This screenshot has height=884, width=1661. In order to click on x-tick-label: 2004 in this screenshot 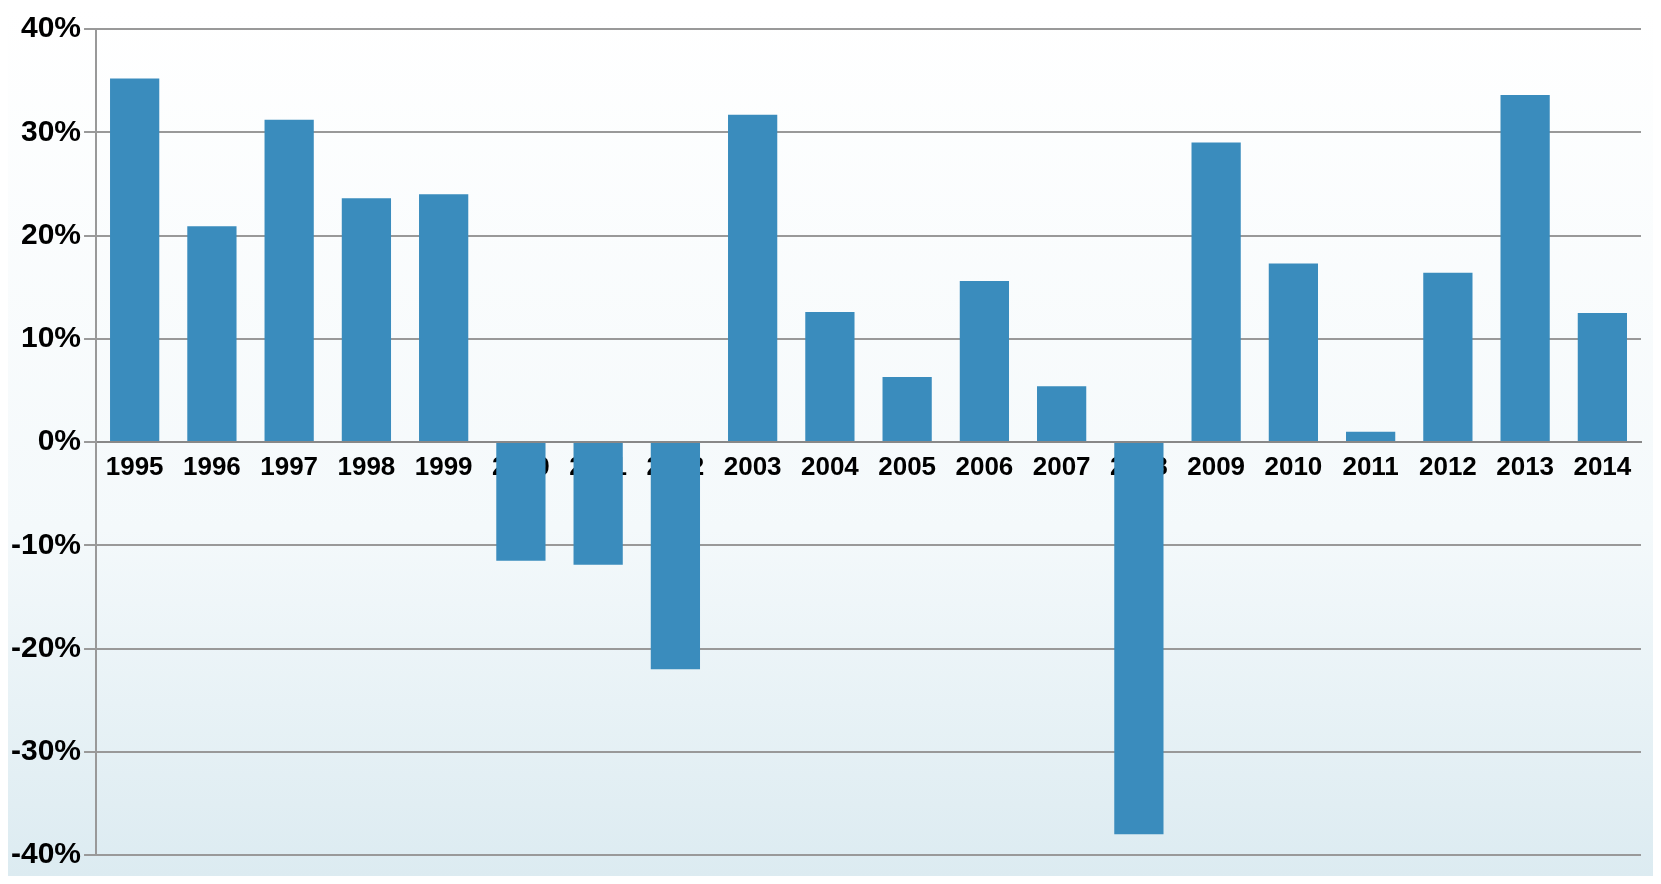, I will do `click(830, 465)`.